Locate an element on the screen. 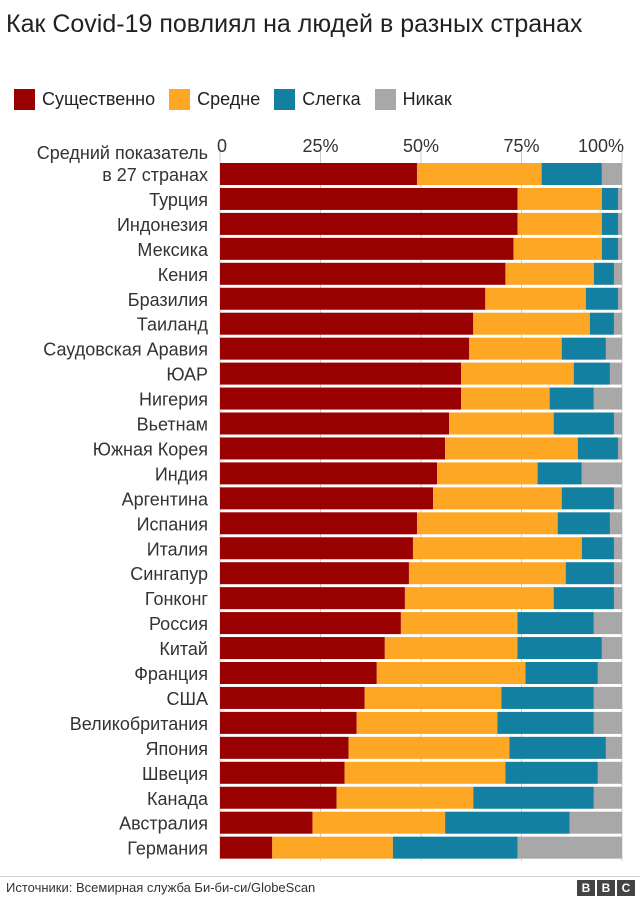 This screenshot has height=898, width=640. legend-swatch-none is located at coordinates (385, 99).